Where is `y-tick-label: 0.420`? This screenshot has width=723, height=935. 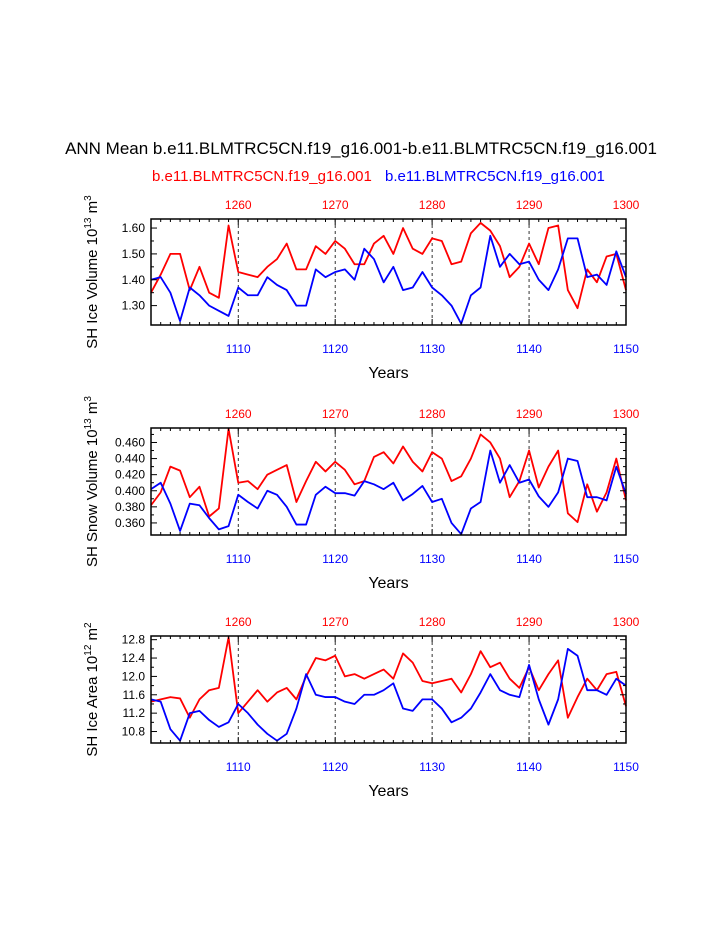 y-tick-label: 0.420 is located at coordinates (130, 475).